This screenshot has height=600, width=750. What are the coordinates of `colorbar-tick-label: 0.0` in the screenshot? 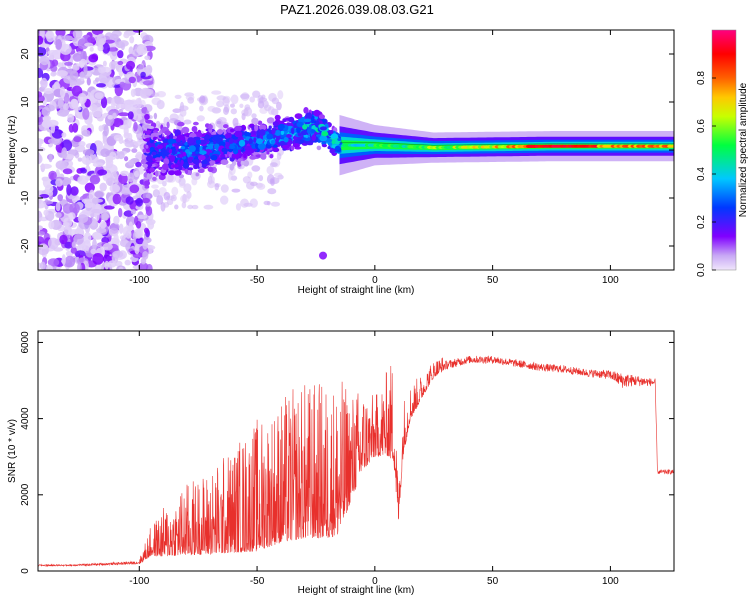 It's located at (701, 270).